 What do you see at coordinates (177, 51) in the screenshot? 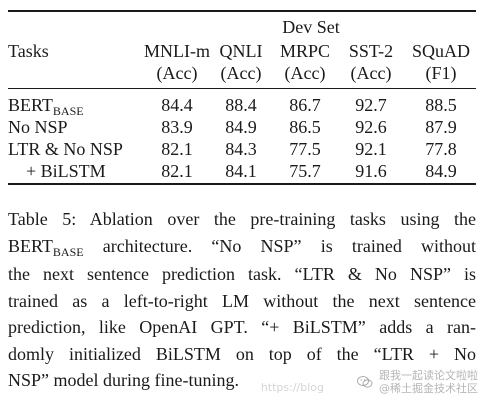
I see `column-header-mnli: MNLI-m` at bounding box center [177, 51].